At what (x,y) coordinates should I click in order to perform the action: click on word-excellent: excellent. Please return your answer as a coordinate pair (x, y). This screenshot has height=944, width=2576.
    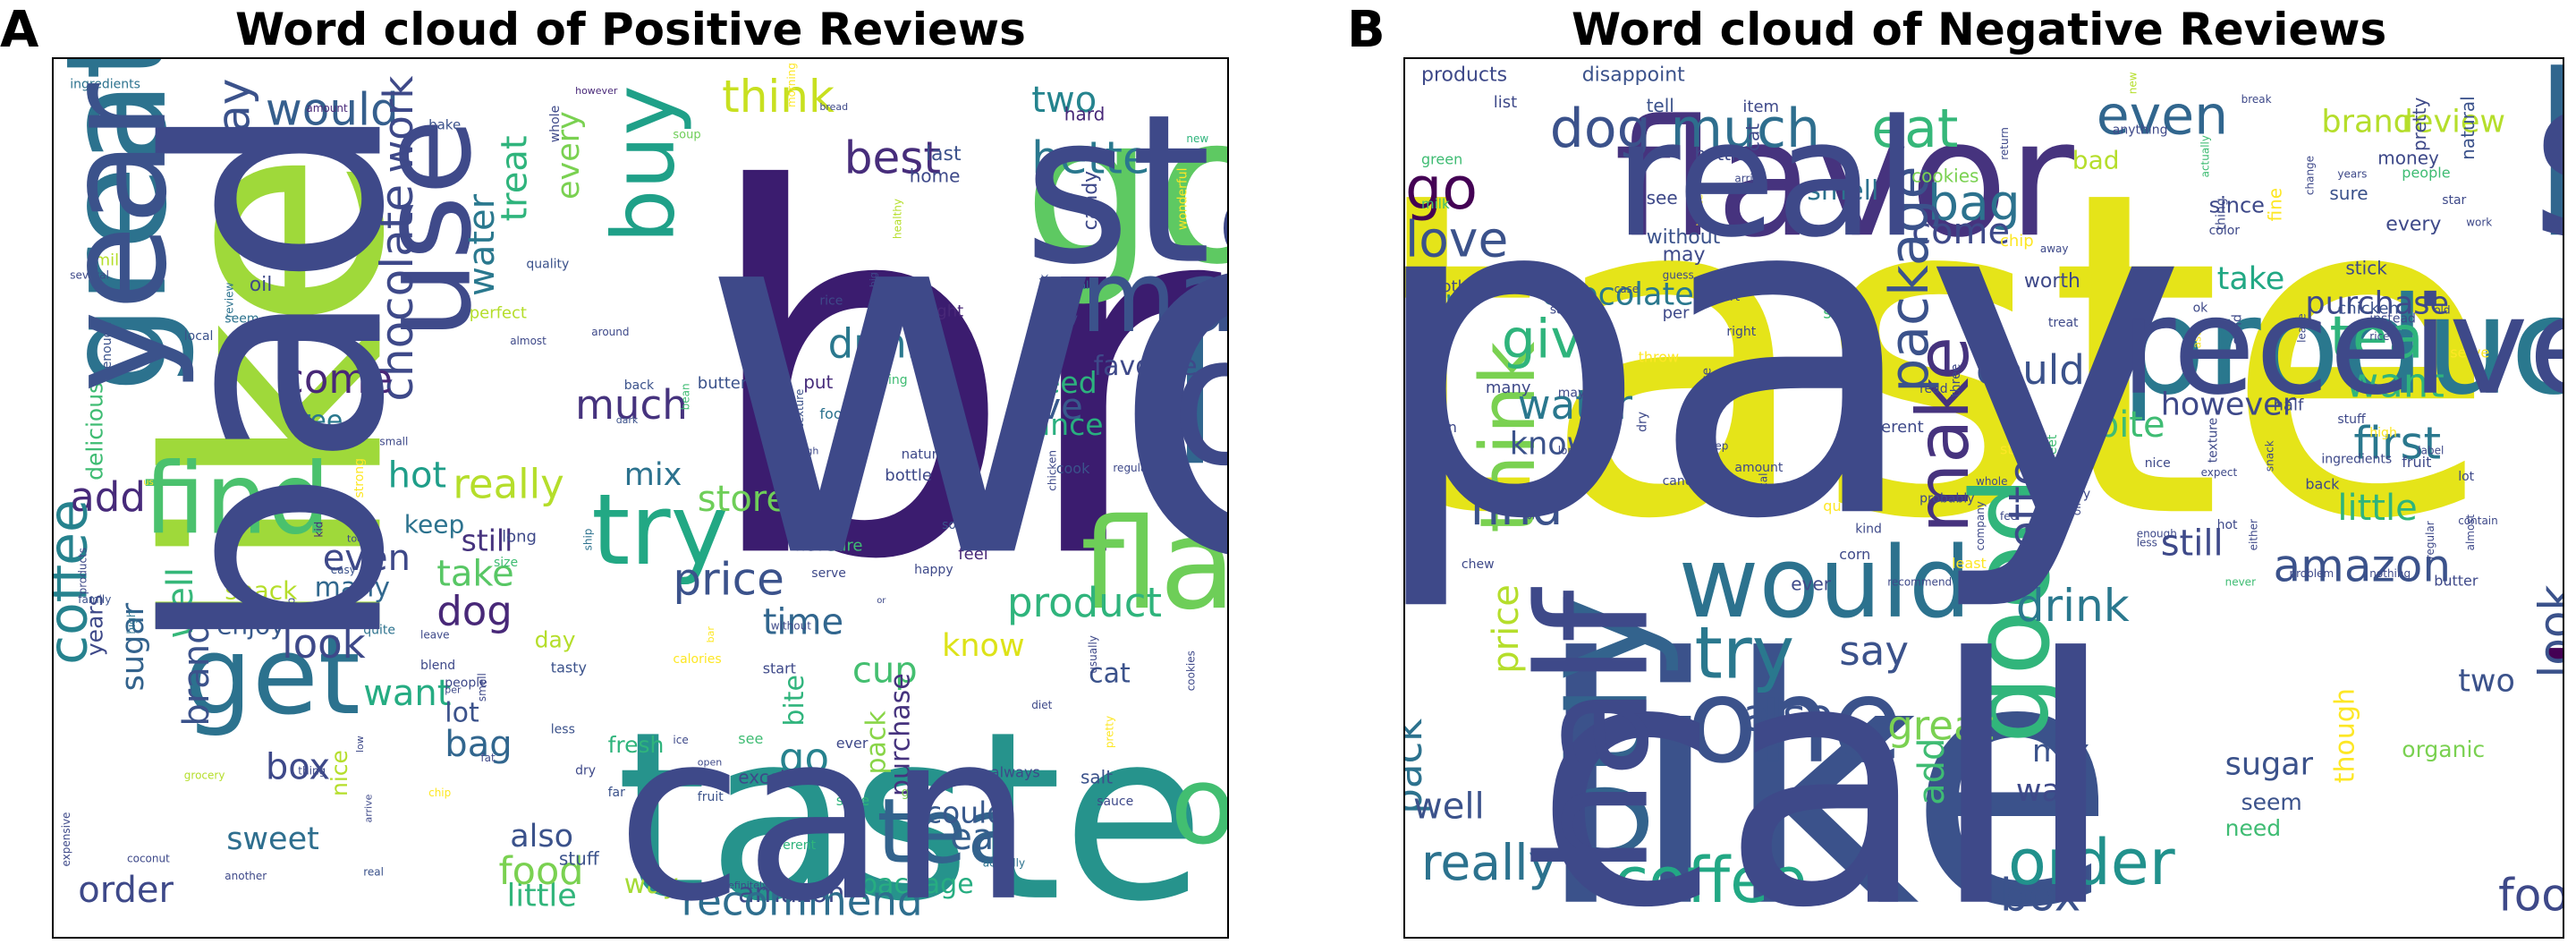
    Looking at the image, I should click on (778, 777).